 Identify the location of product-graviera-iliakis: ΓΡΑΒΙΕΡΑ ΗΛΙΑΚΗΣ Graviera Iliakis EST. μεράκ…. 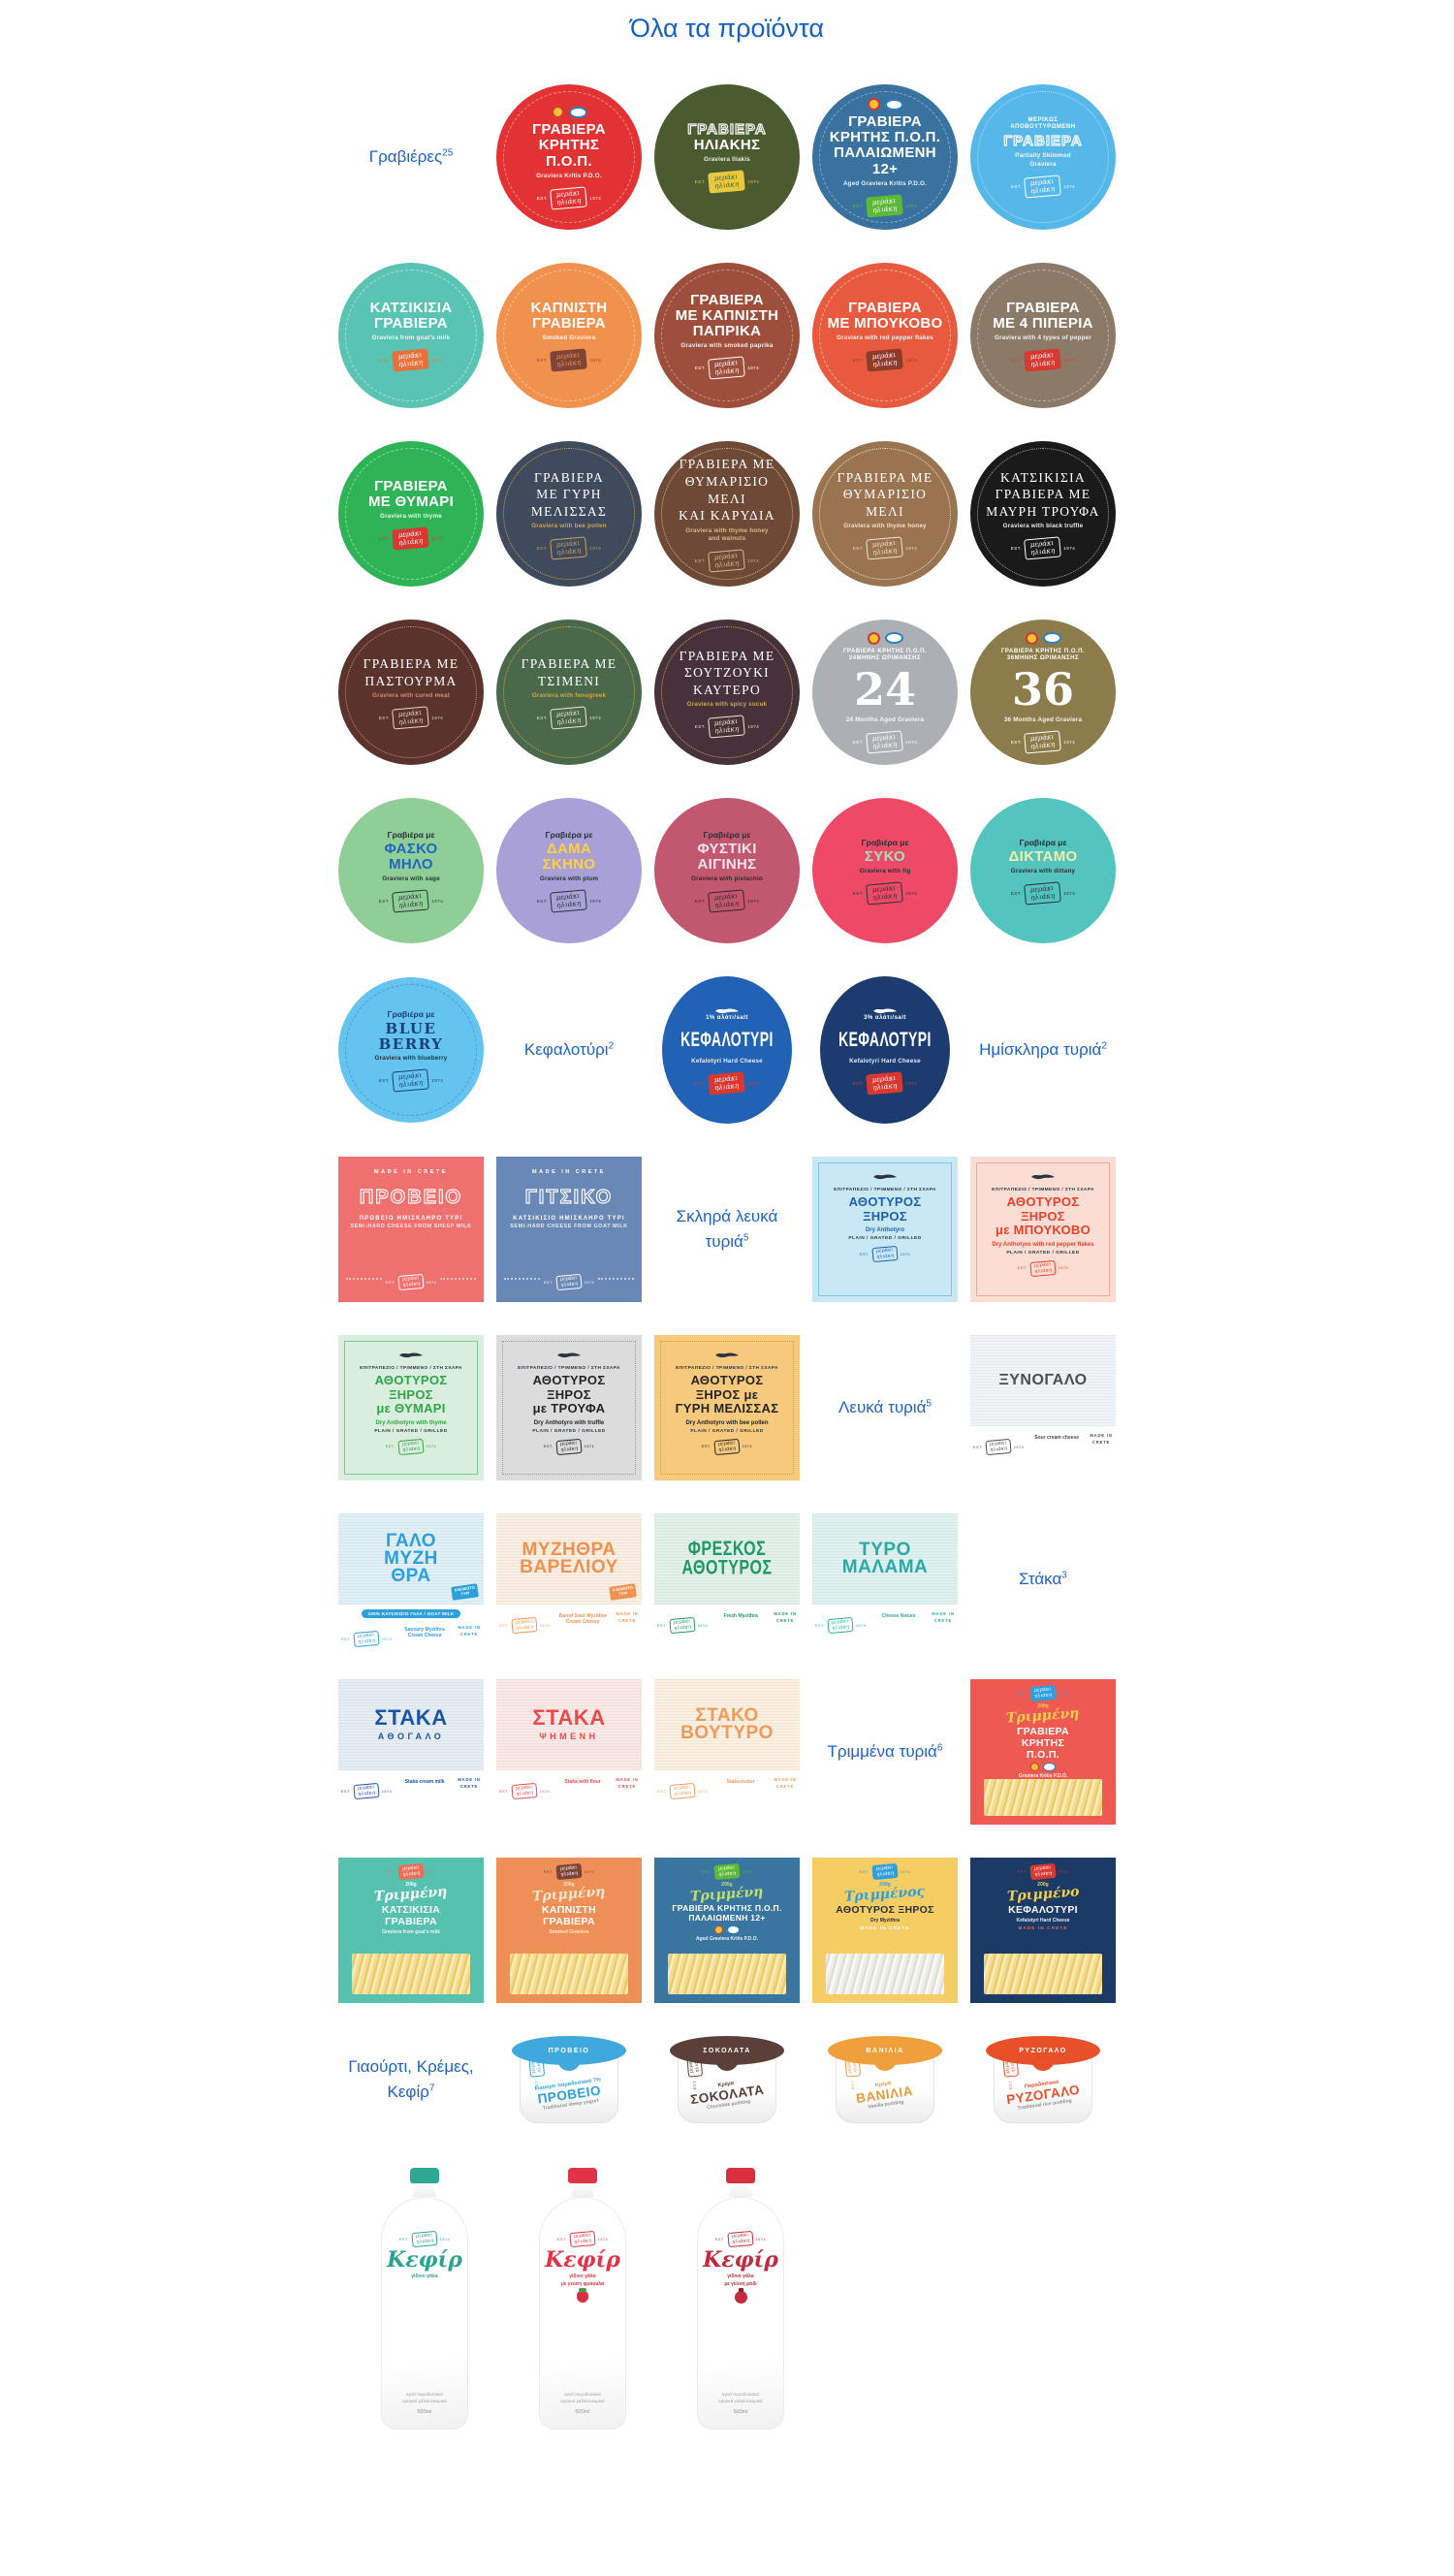
(727, 157).